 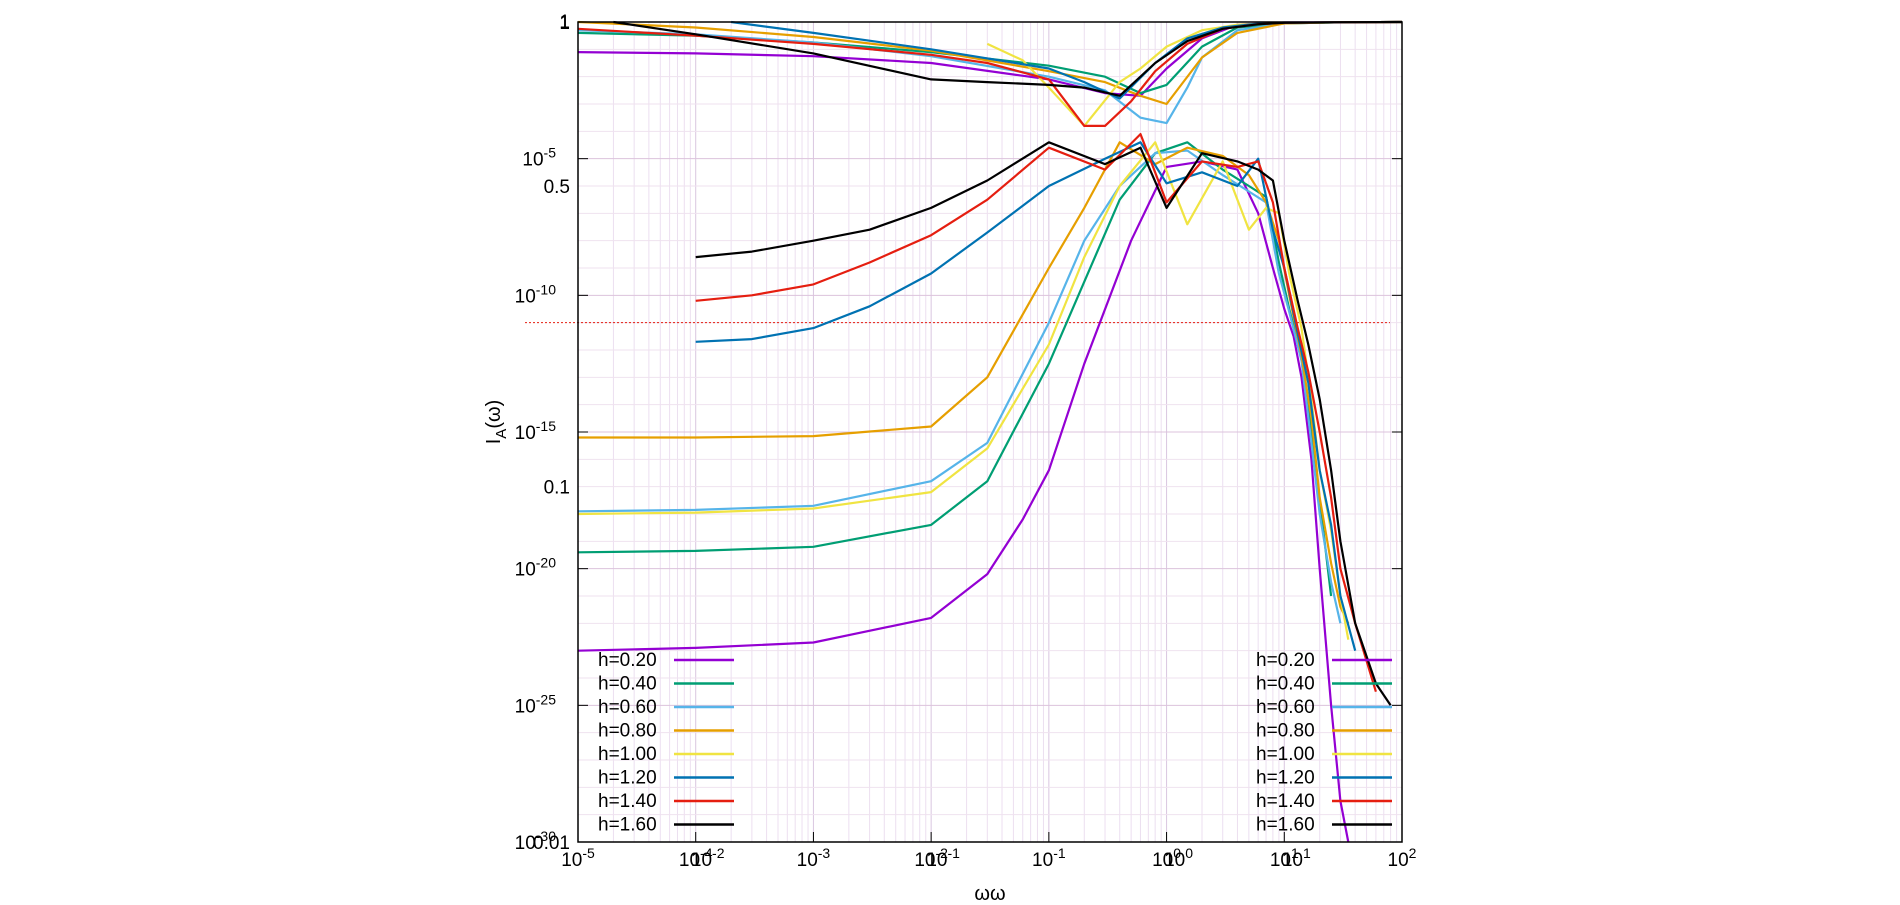 I want to click on y-axis-label-suffix: (ω), so click(x=494, y=414).